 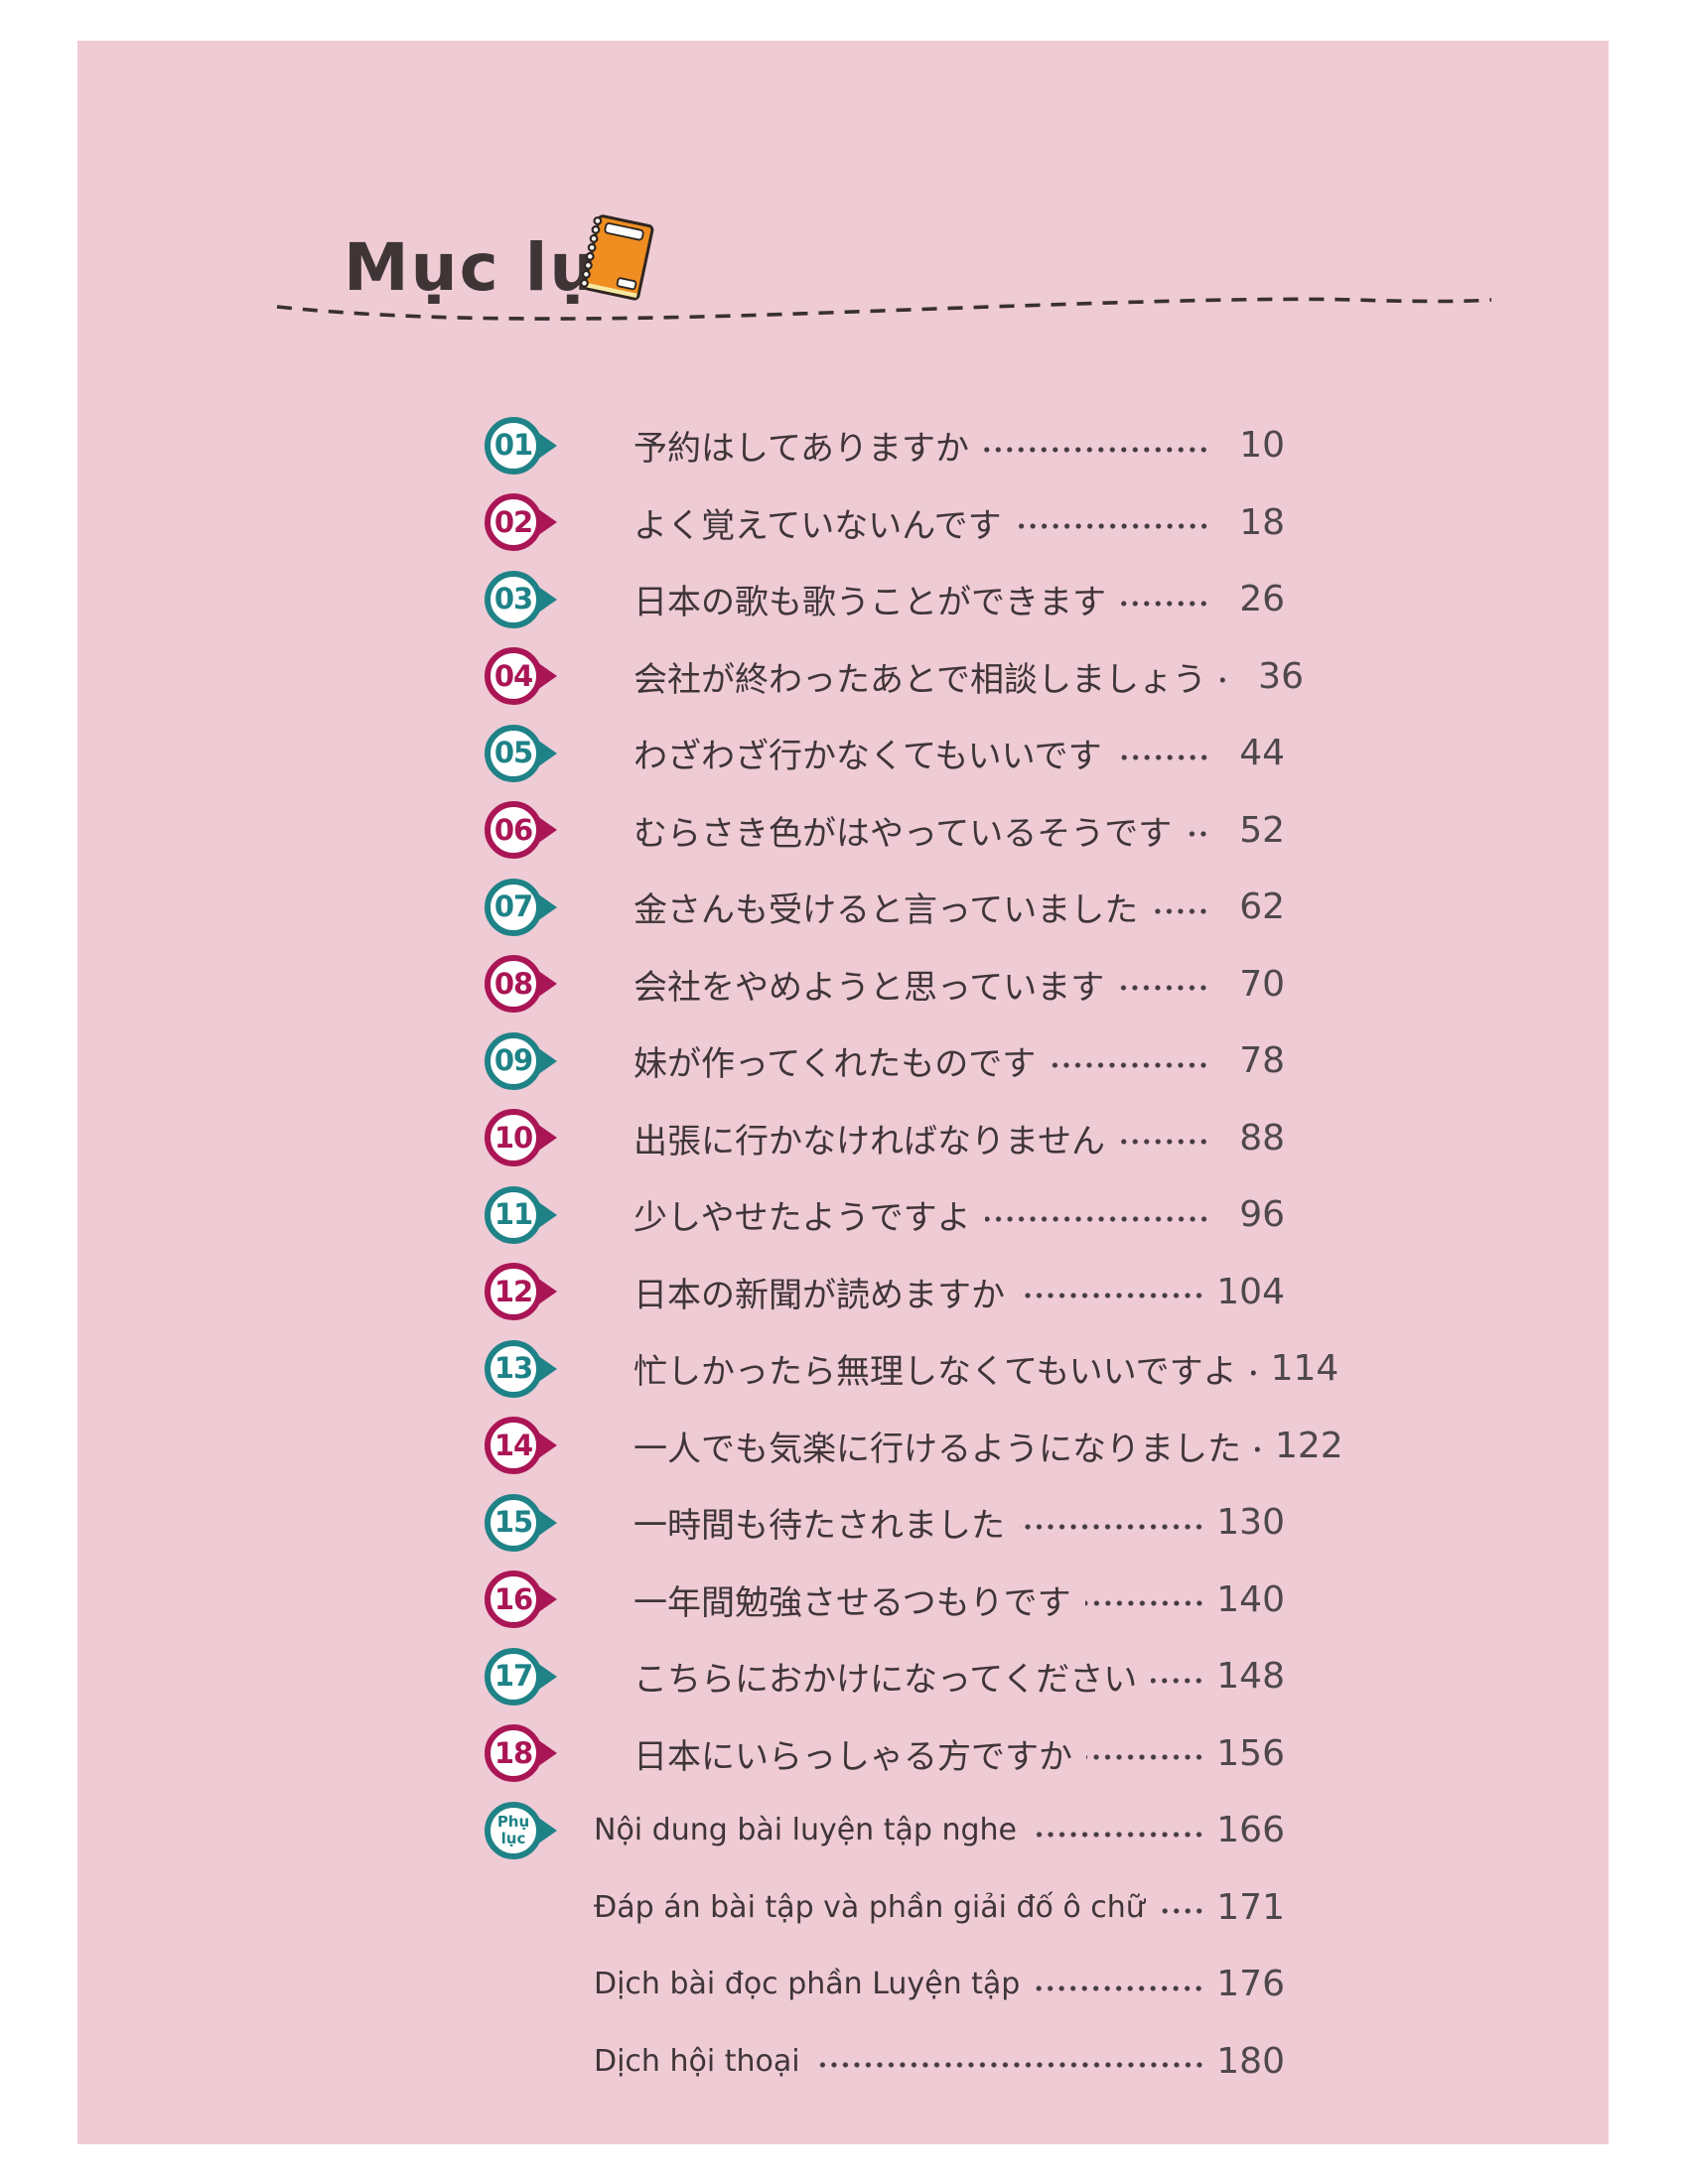 I want to click on chapter-number: 04, so click(x=513, y=675).